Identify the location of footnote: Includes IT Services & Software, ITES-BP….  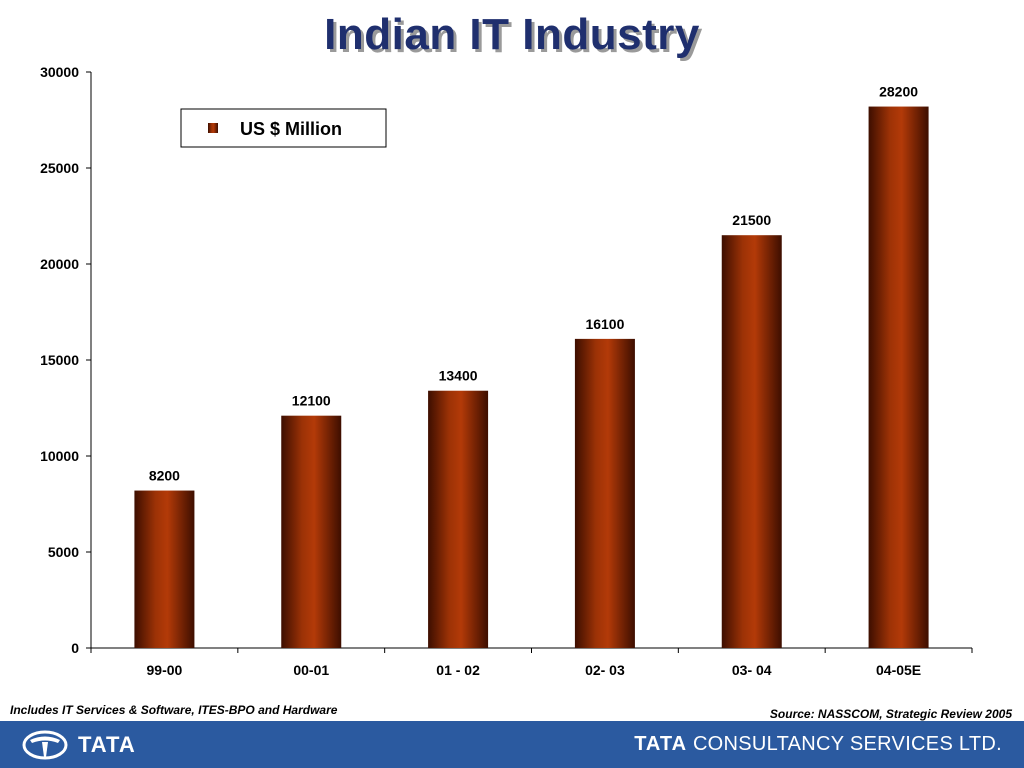
(174, 710).